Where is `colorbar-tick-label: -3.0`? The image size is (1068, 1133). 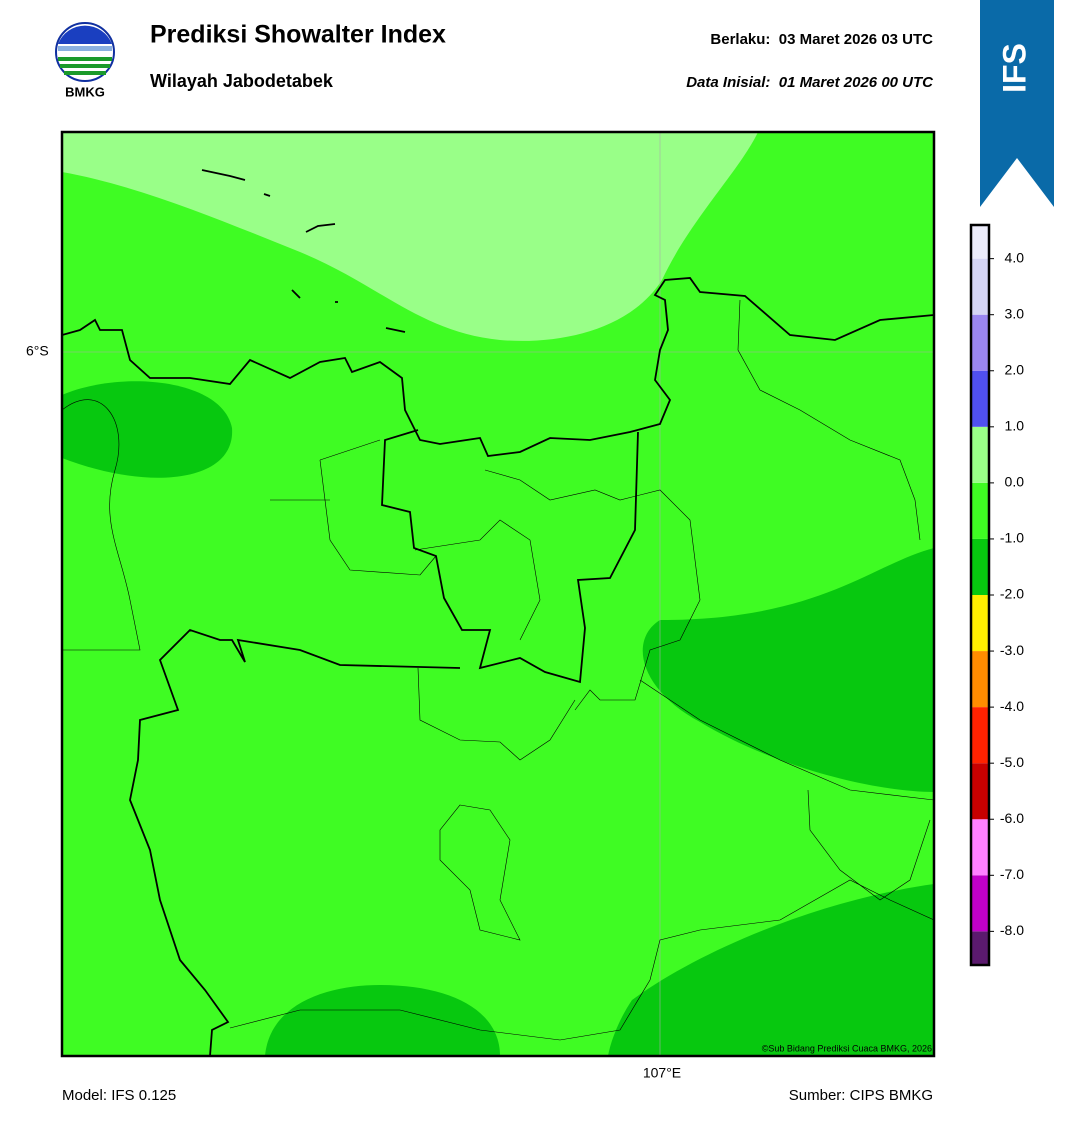
colorbar-tick-label: -3.0 is located at coordinates (1012, 650).